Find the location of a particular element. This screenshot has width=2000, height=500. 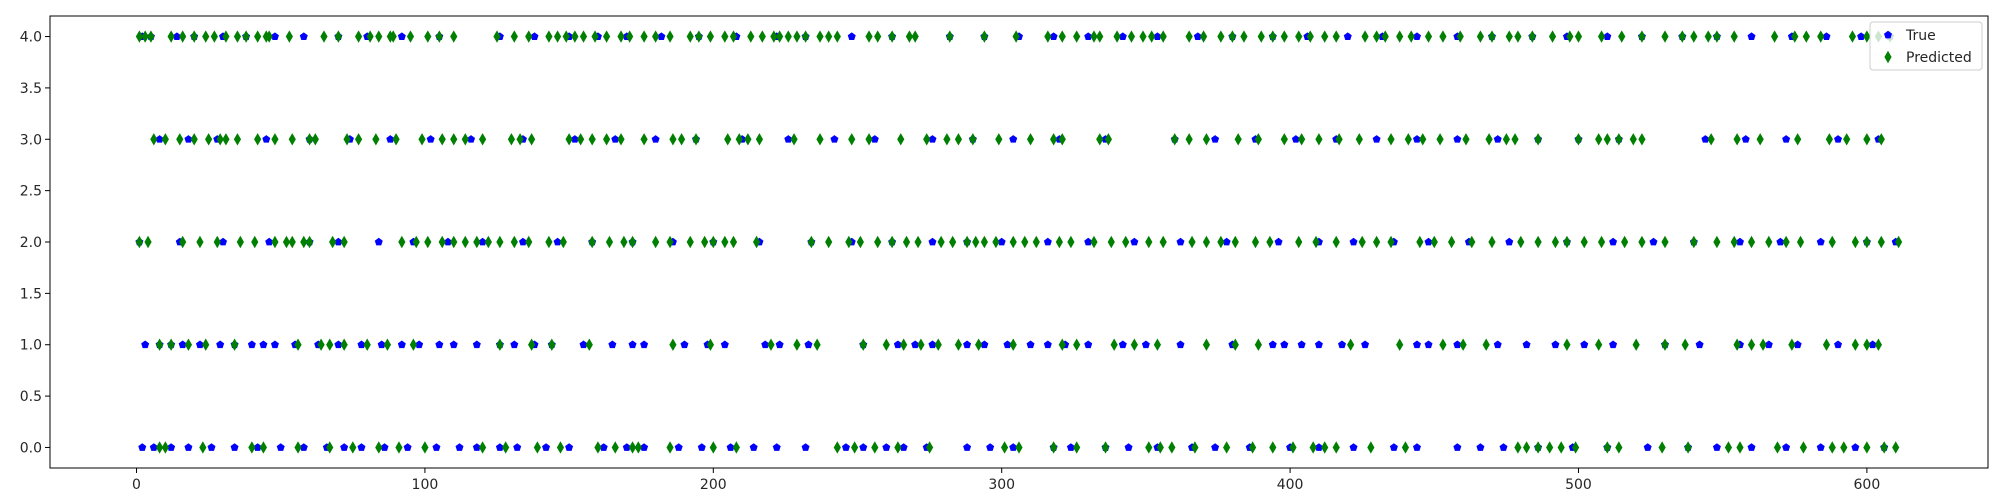

x-tick-label: 100 is located at coordinates (425, 485).